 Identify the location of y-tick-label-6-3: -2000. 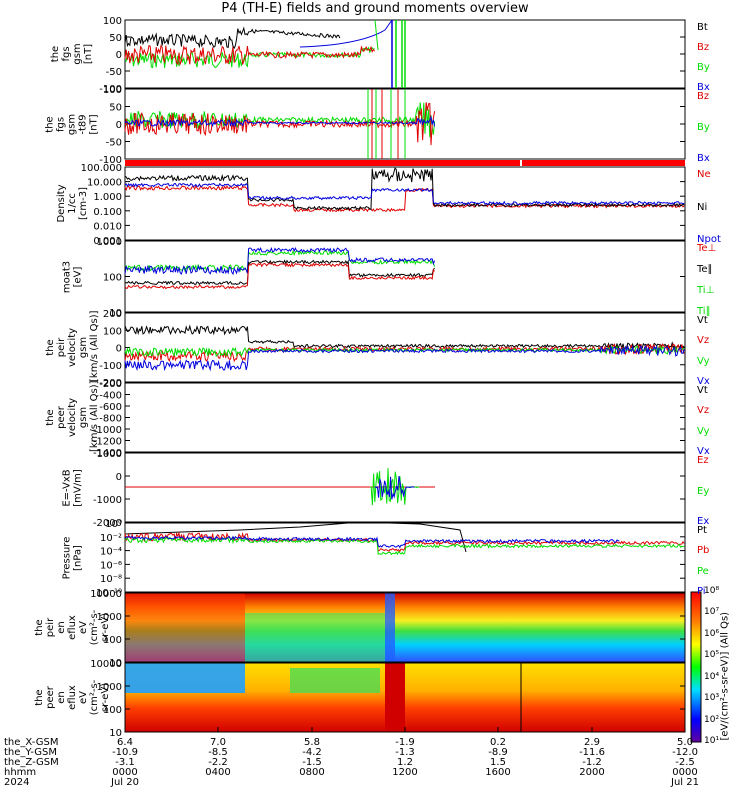
(107, 523).